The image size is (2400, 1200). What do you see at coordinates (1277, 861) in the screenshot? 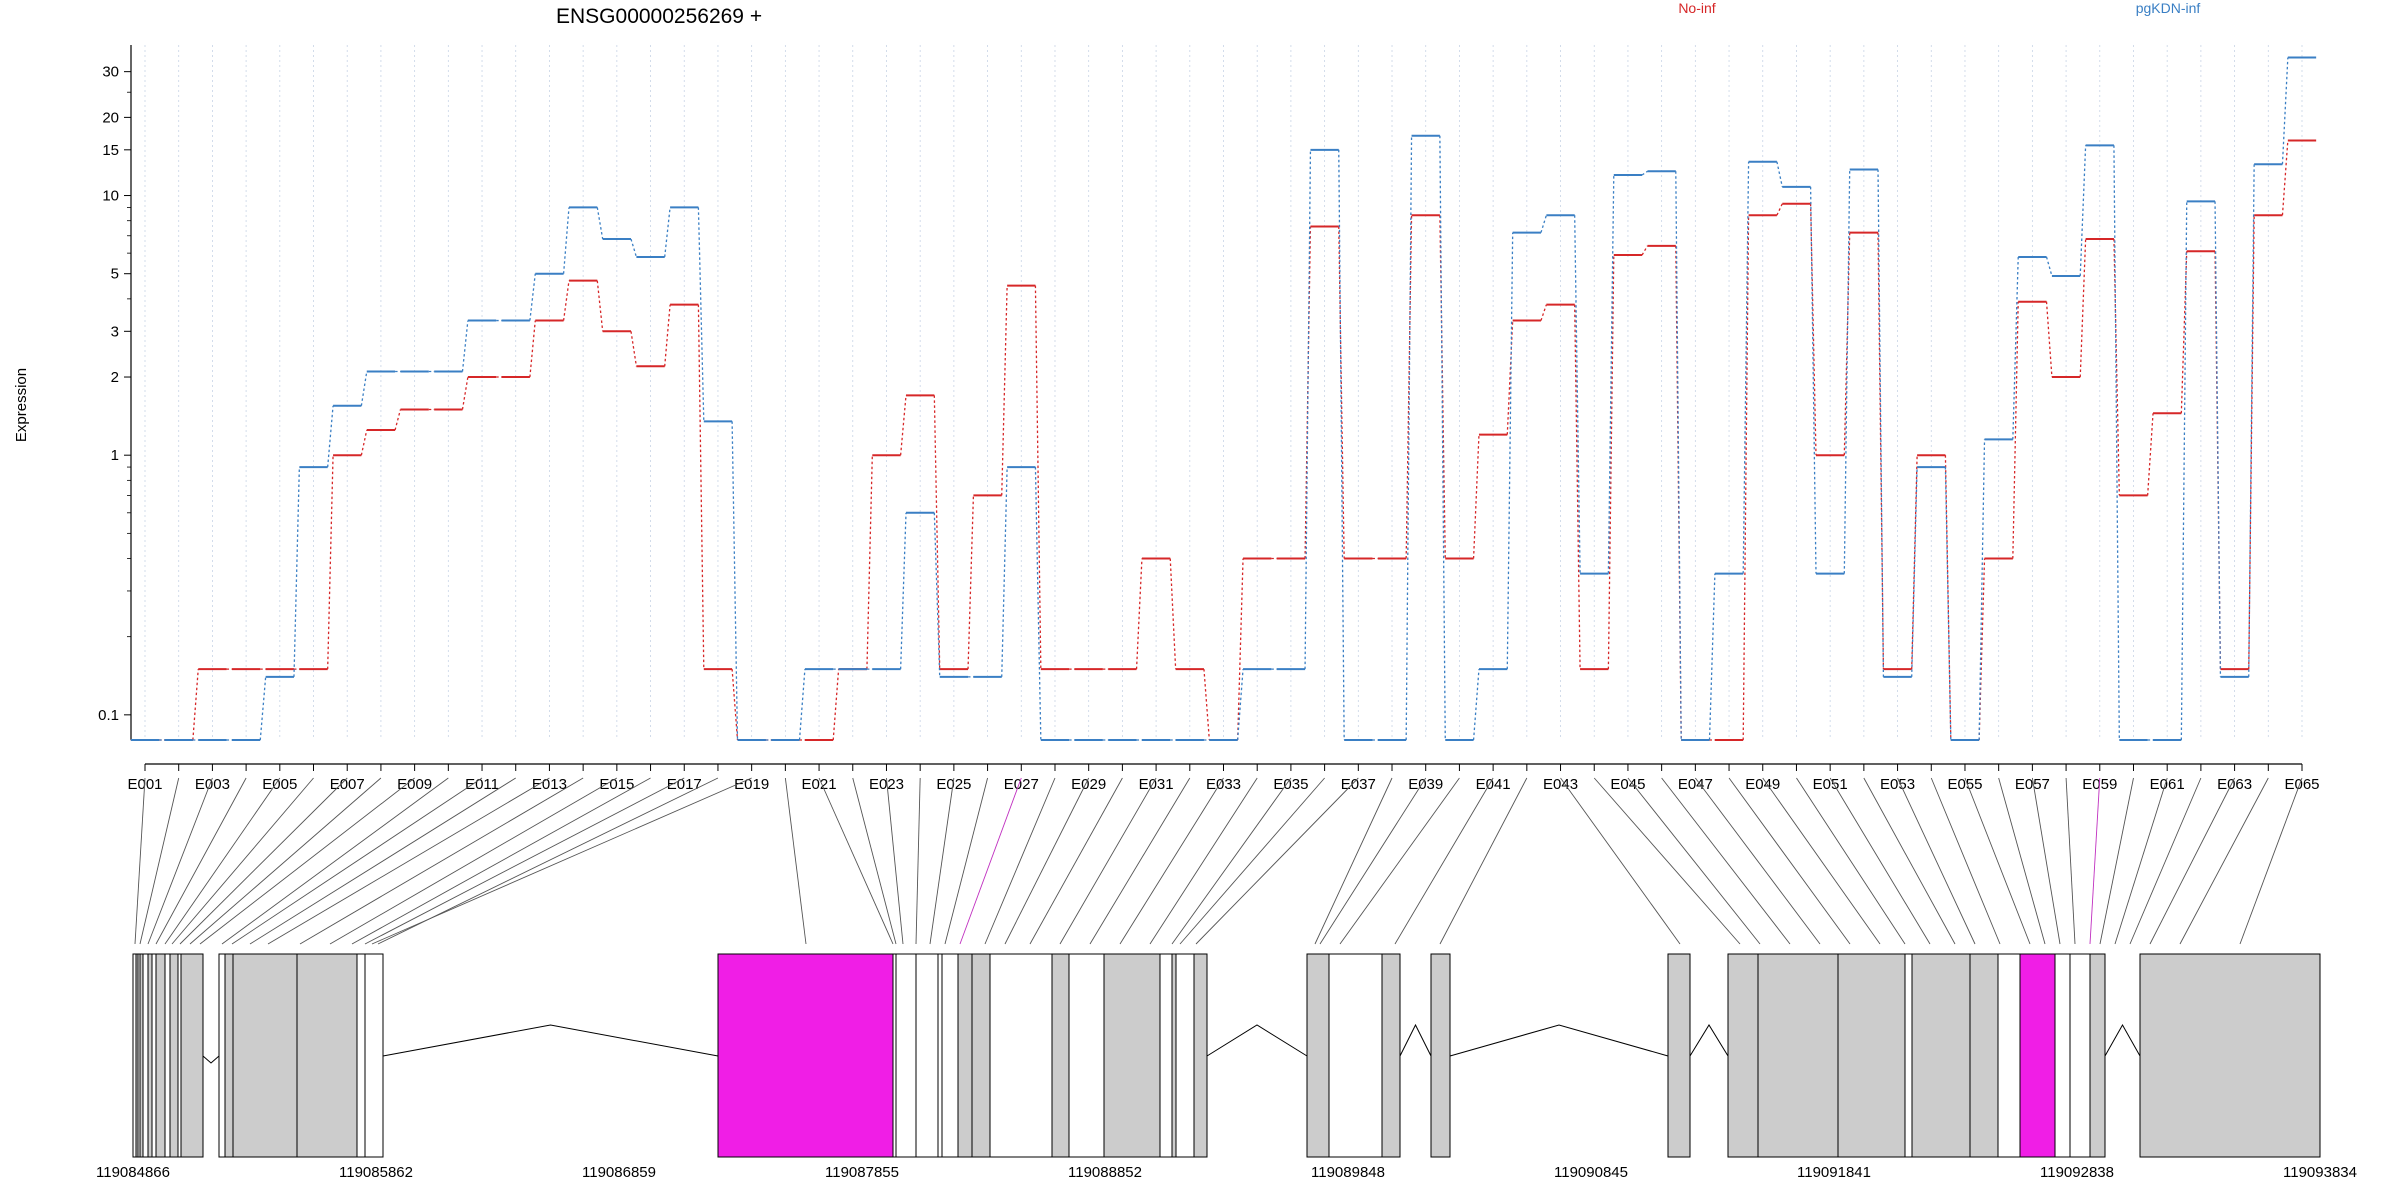
I see `exon-connector-e037` at bounding box center [1277, 861].